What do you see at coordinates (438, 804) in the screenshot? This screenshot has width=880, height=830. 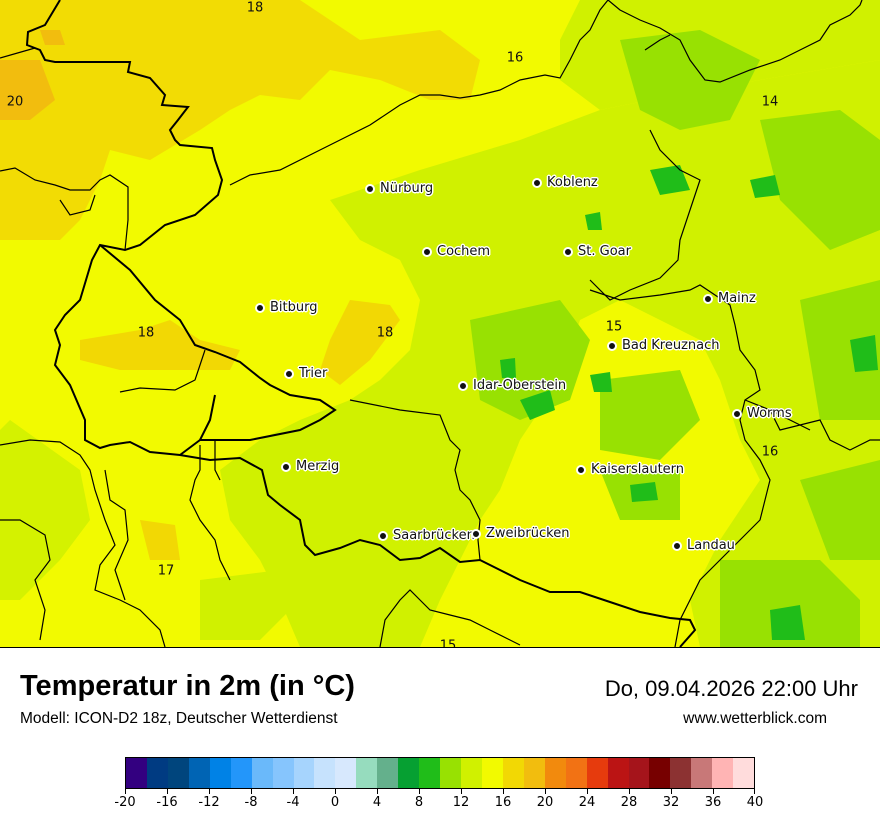 I see `colorbar-ticks: -20 -16 -12 -8 -4 0 4 8 12 16 20 24 28 32 36 40` at bounding box center [438, 804].